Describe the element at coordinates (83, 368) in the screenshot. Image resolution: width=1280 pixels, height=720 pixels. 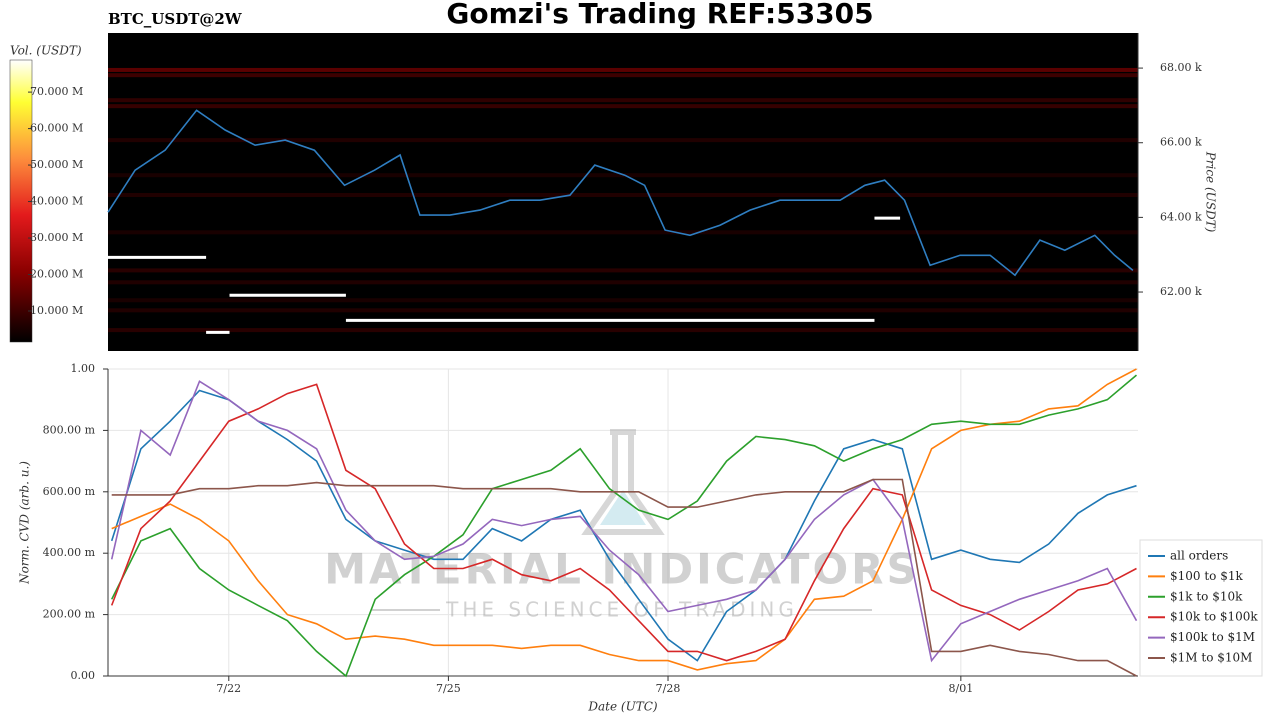
I see `y-tick-label: 1.00` at that location.